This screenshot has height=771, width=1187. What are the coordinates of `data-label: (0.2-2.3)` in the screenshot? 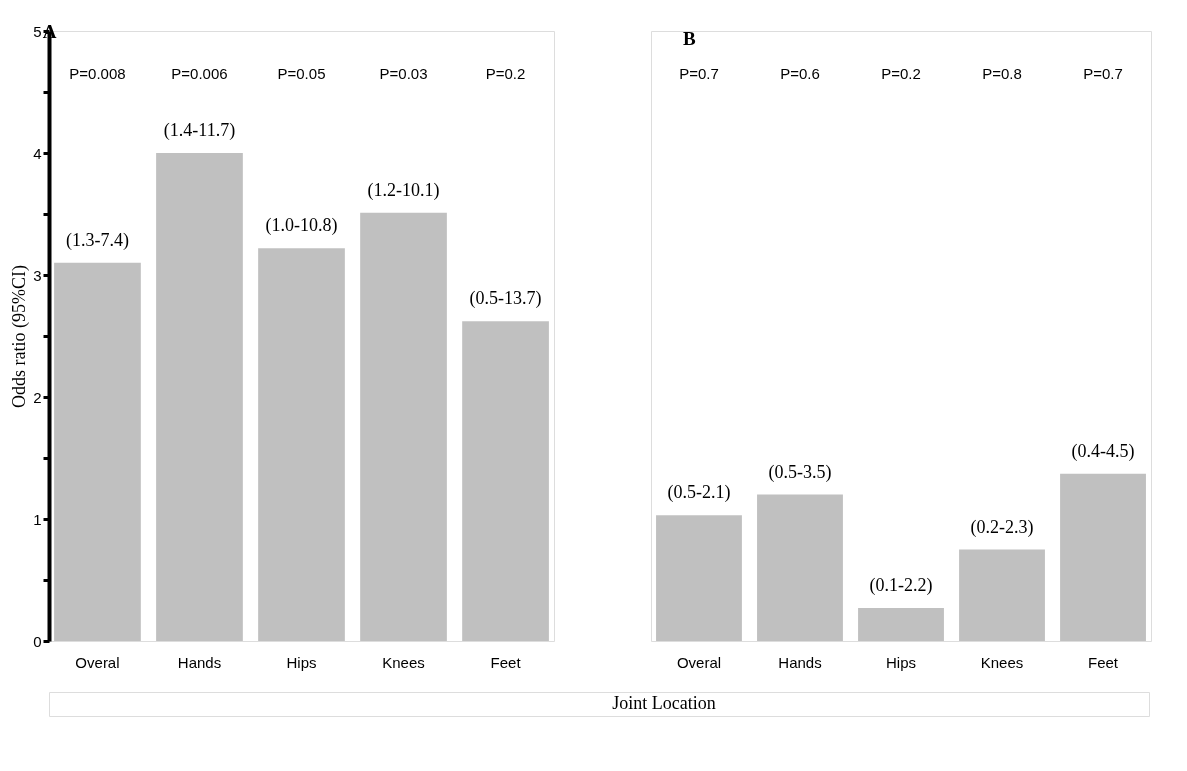 It's located at (1002, 527).